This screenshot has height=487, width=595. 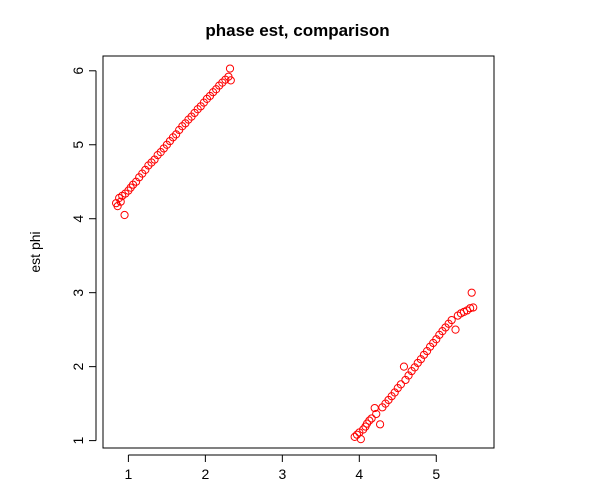 I want to click on y-tick-label: 1, so click(x=78, y=441).